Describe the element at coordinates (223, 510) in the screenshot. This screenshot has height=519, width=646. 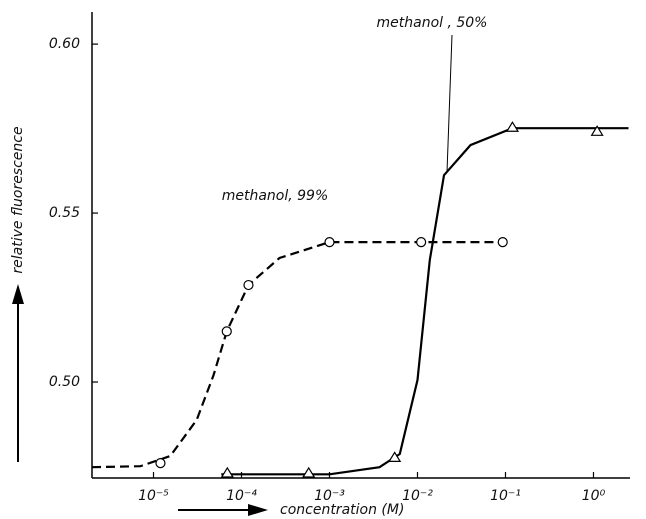
I see `x-arrow` at that location.